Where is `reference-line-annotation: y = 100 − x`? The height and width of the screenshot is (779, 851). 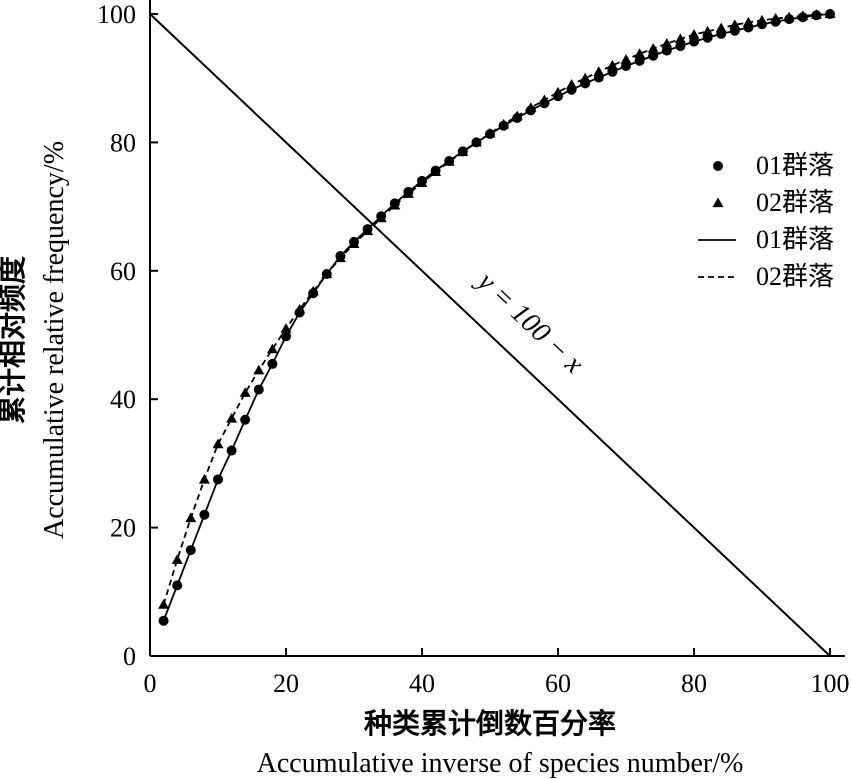 reference-line-annotation: y = 100 − x is located at coordinates (529, 322).